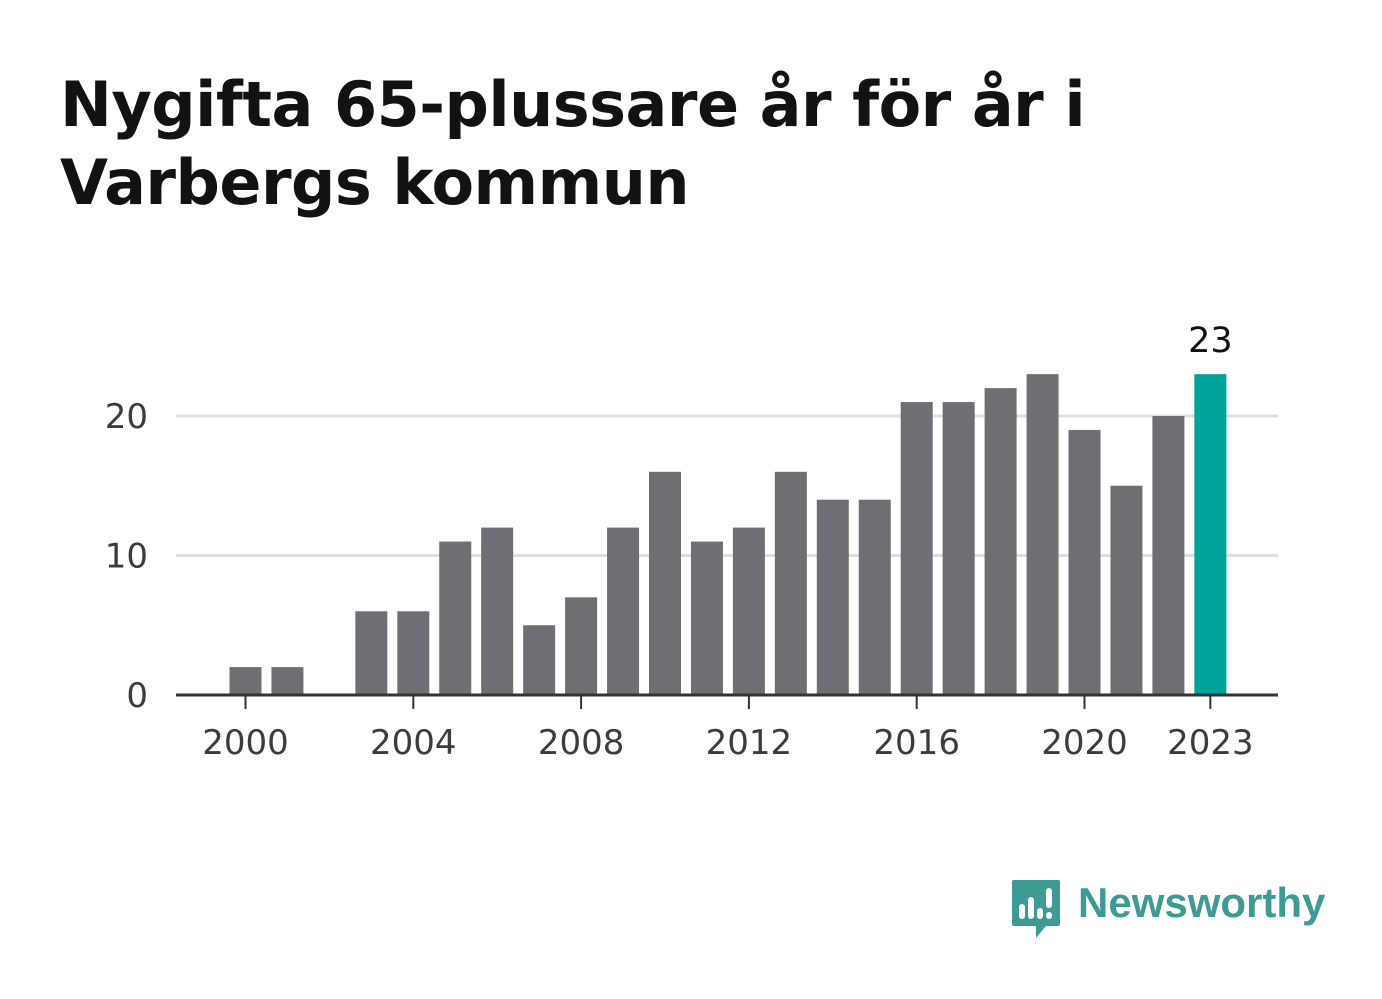  Describe the element at coordinates (706, 618) in the screenshot. I see `bar-2011` at that location.